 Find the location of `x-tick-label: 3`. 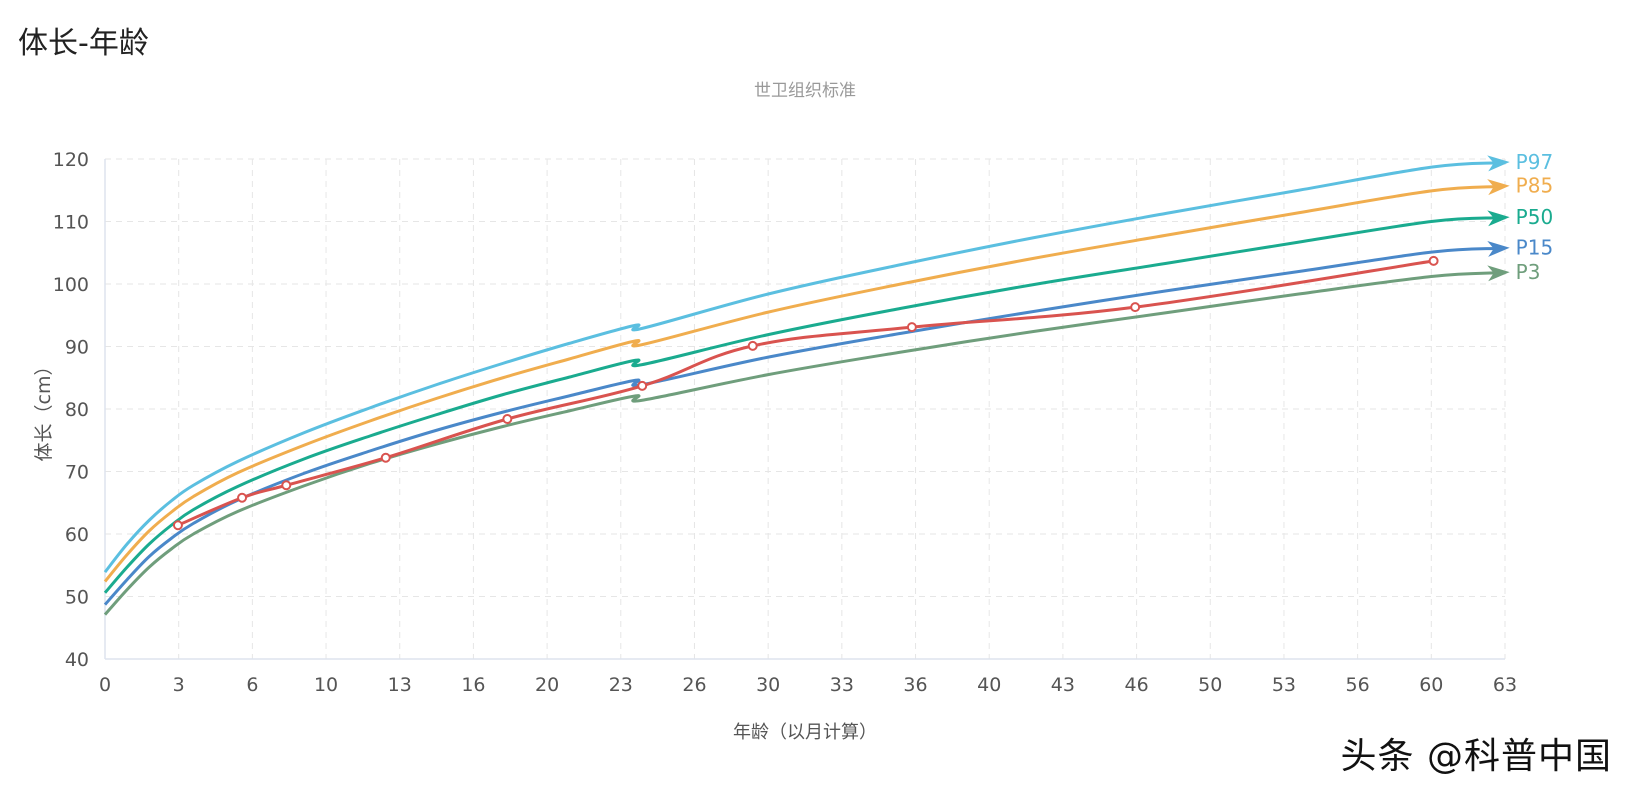

x-tick-label: 3 is located at coordinates (179, 685).